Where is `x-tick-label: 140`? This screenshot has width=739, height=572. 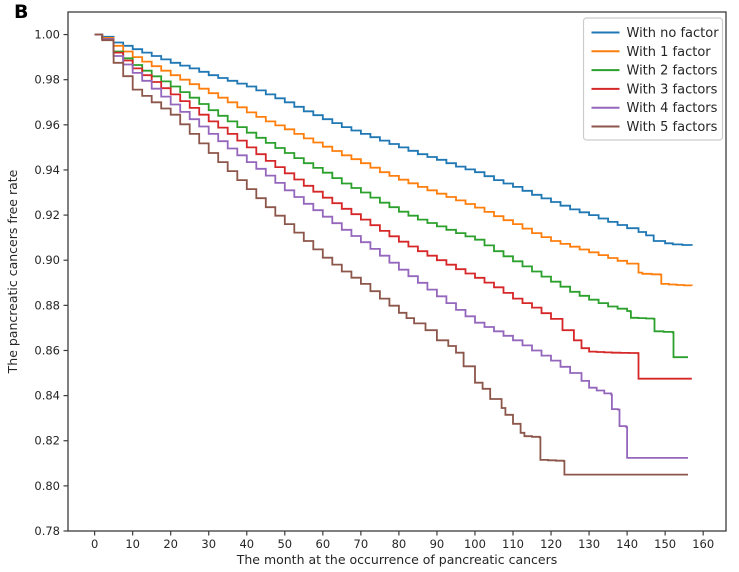 x-tick-label: 140 is located at coordinates (627, 544).